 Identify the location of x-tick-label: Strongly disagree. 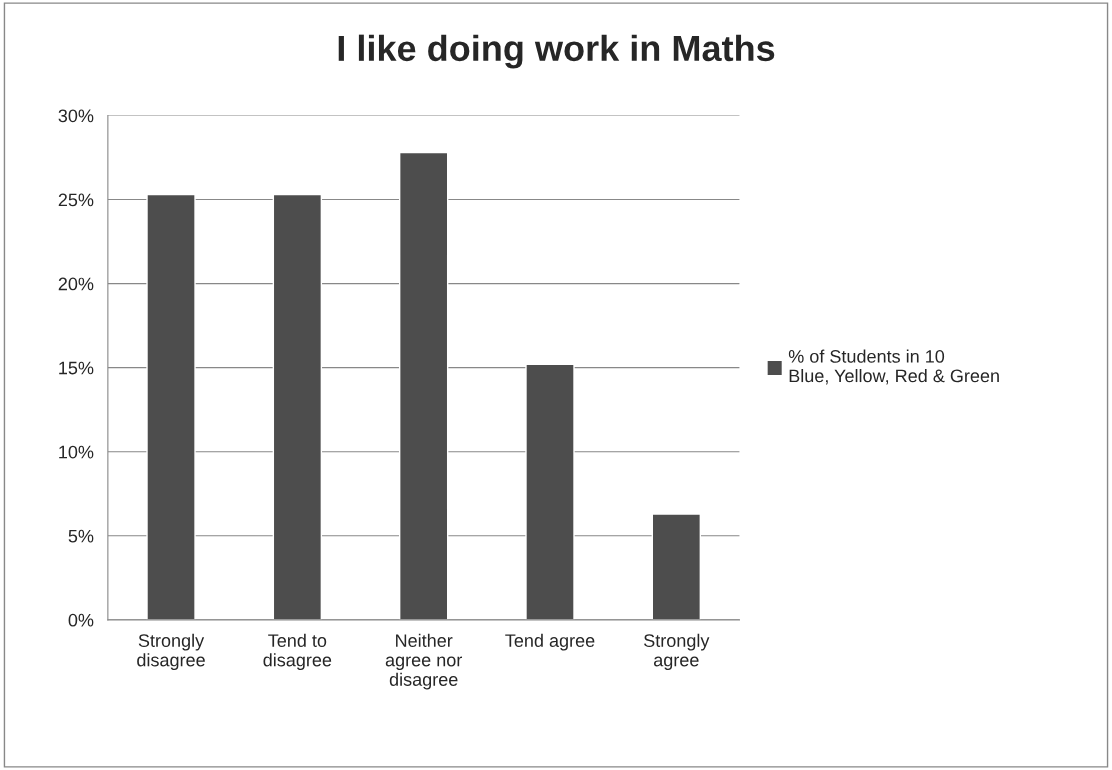
(171, 652).